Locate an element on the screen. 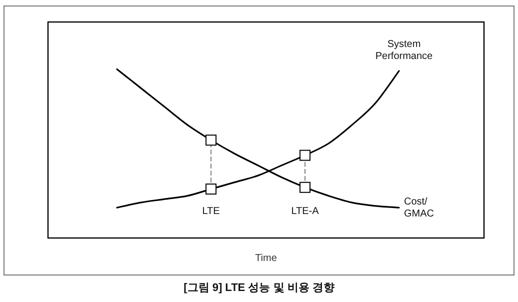 The width and height of the screenshot is (518, 302). x-axis-title: Time is located at coordinates (266, 258).